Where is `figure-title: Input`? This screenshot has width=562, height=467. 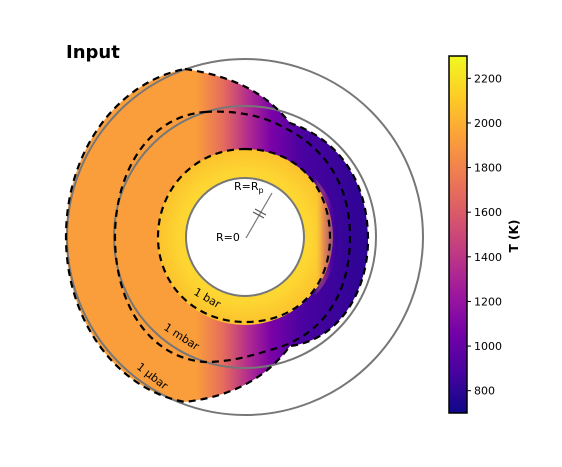
figure-title: Input is located at coordinates (93, 52).